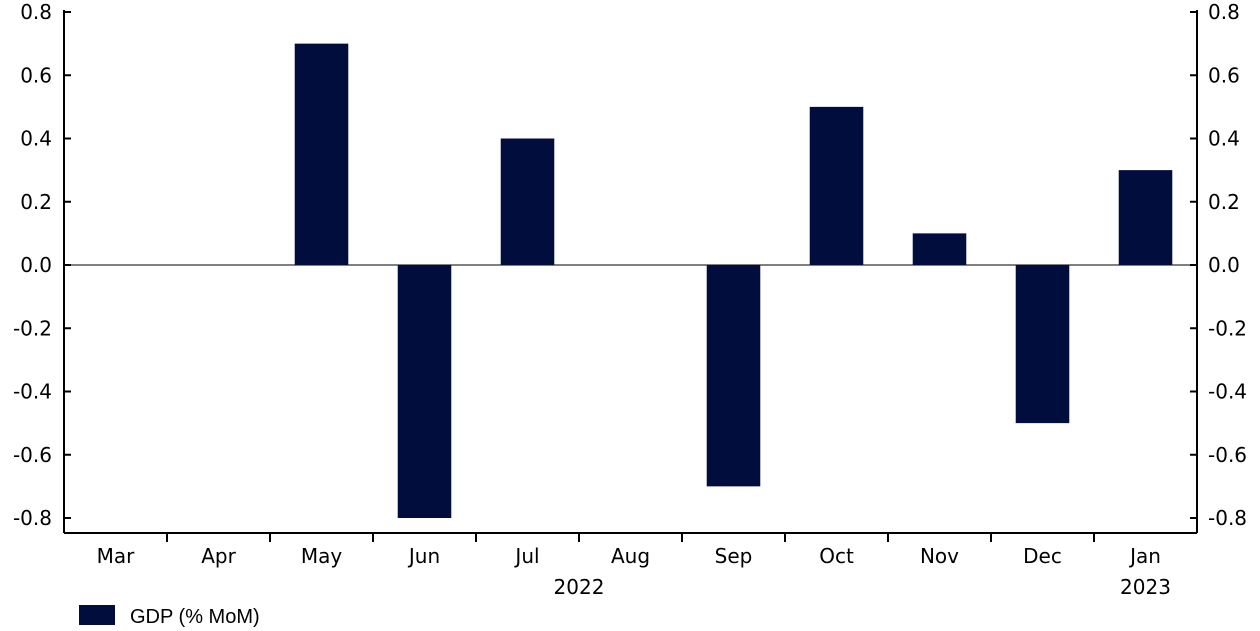  What do you see at coordinates (36, 12) in the screenshot?
I see `y-tick-label-left: 0.8` at bounding box center [36, 12].